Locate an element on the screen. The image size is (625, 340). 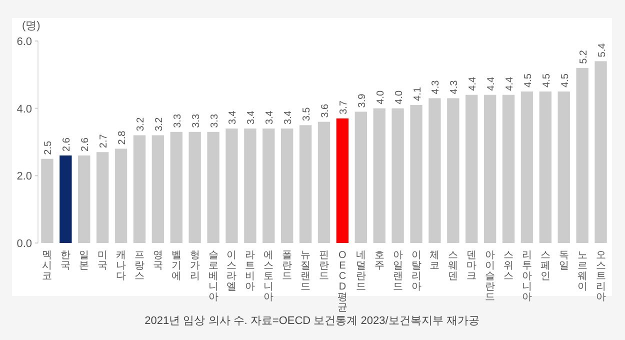
x-tick-label: 오스트리아 is located at coordinates (601, 276).